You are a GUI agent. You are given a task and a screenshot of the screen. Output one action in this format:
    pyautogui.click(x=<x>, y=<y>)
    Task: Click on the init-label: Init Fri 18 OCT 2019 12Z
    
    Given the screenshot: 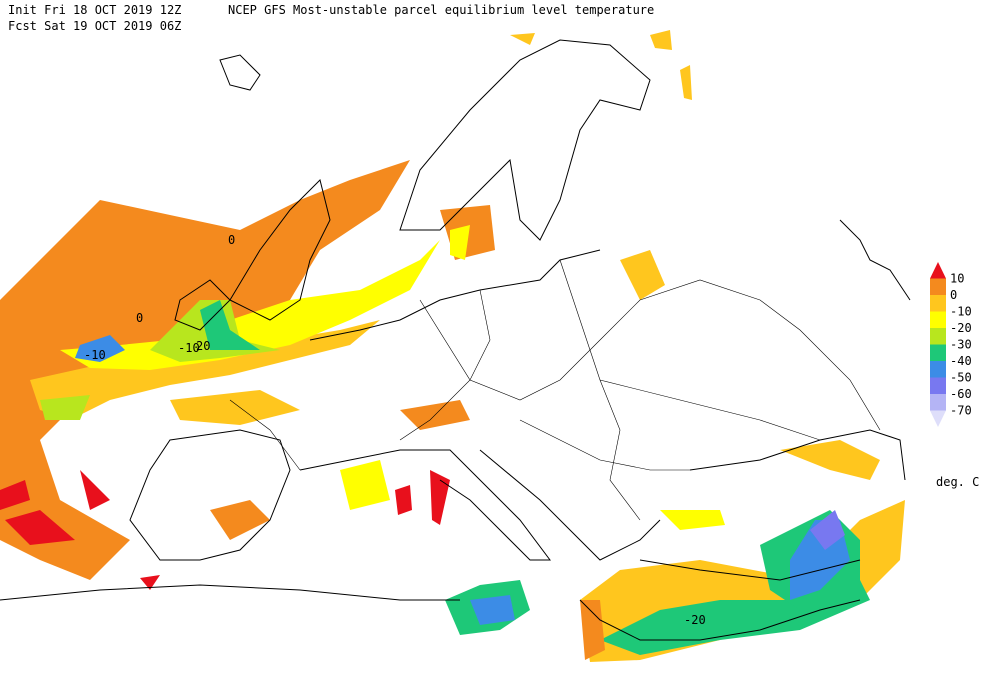 What is the action you would take?
    pyautogui.click(x=94, y=10)
    